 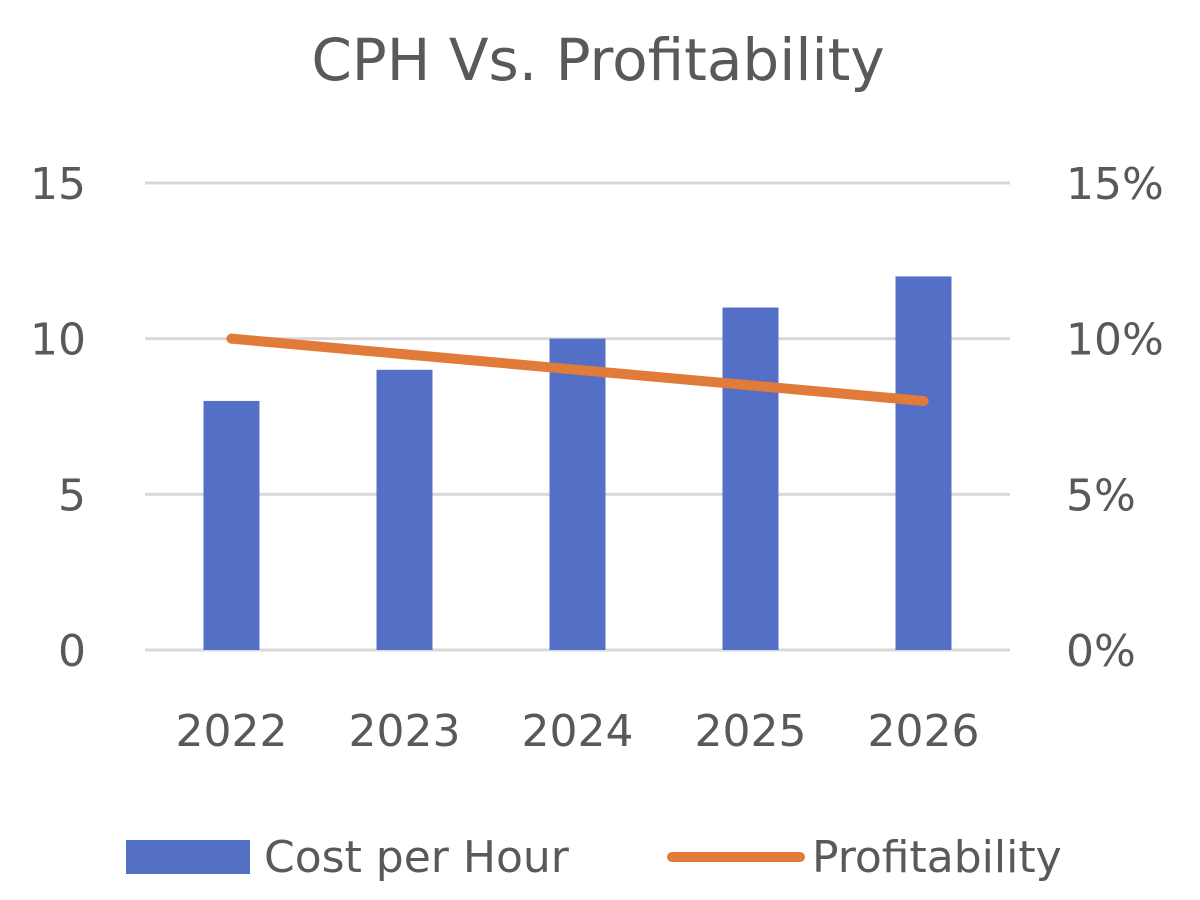 What do you see at coordinates (231, 525) in the screenshot?
I see `bar-2022` at bounding box center [231, 525].